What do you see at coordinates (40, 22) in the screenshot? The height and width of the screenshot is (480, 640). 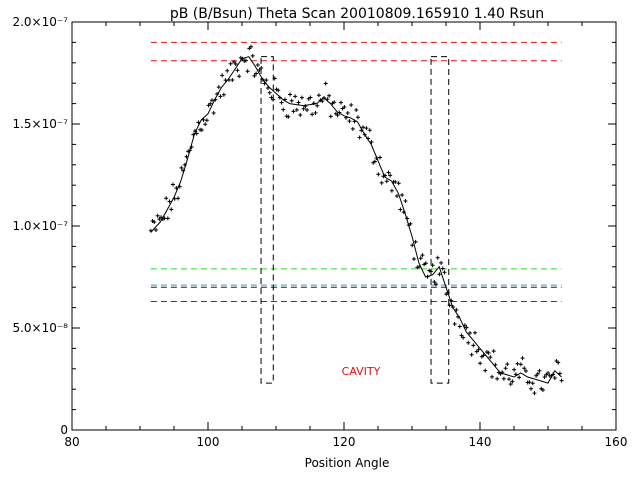 I see `y-tick-label: 2.0×10⁻⁷` at bounding box center [40, 22].